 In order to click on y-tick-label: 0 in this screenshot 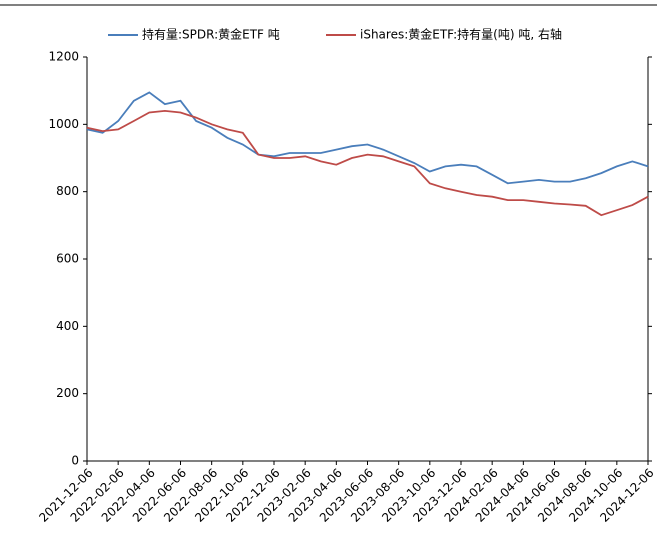, I will do `click(75, 461)`.